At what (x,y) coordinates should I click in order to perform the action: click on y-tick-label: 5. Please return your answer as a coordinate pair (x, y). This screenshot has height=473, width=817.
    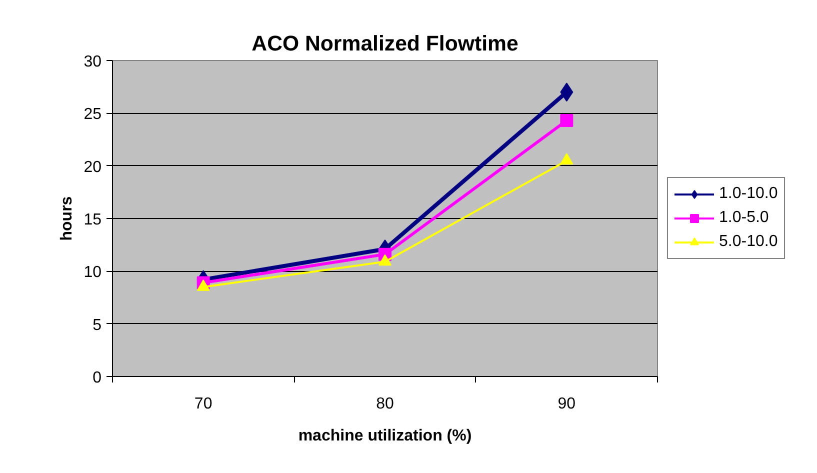
    Looking at the image, I should click on (97, 325).